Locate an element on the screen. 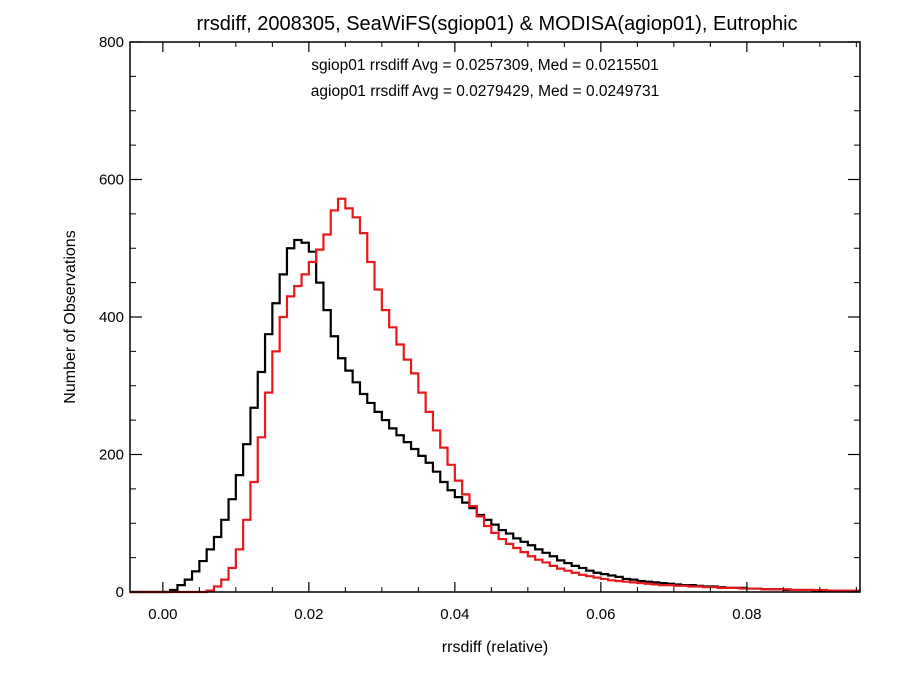  y-tick-label: 600 is located at coordinates (111, 180).